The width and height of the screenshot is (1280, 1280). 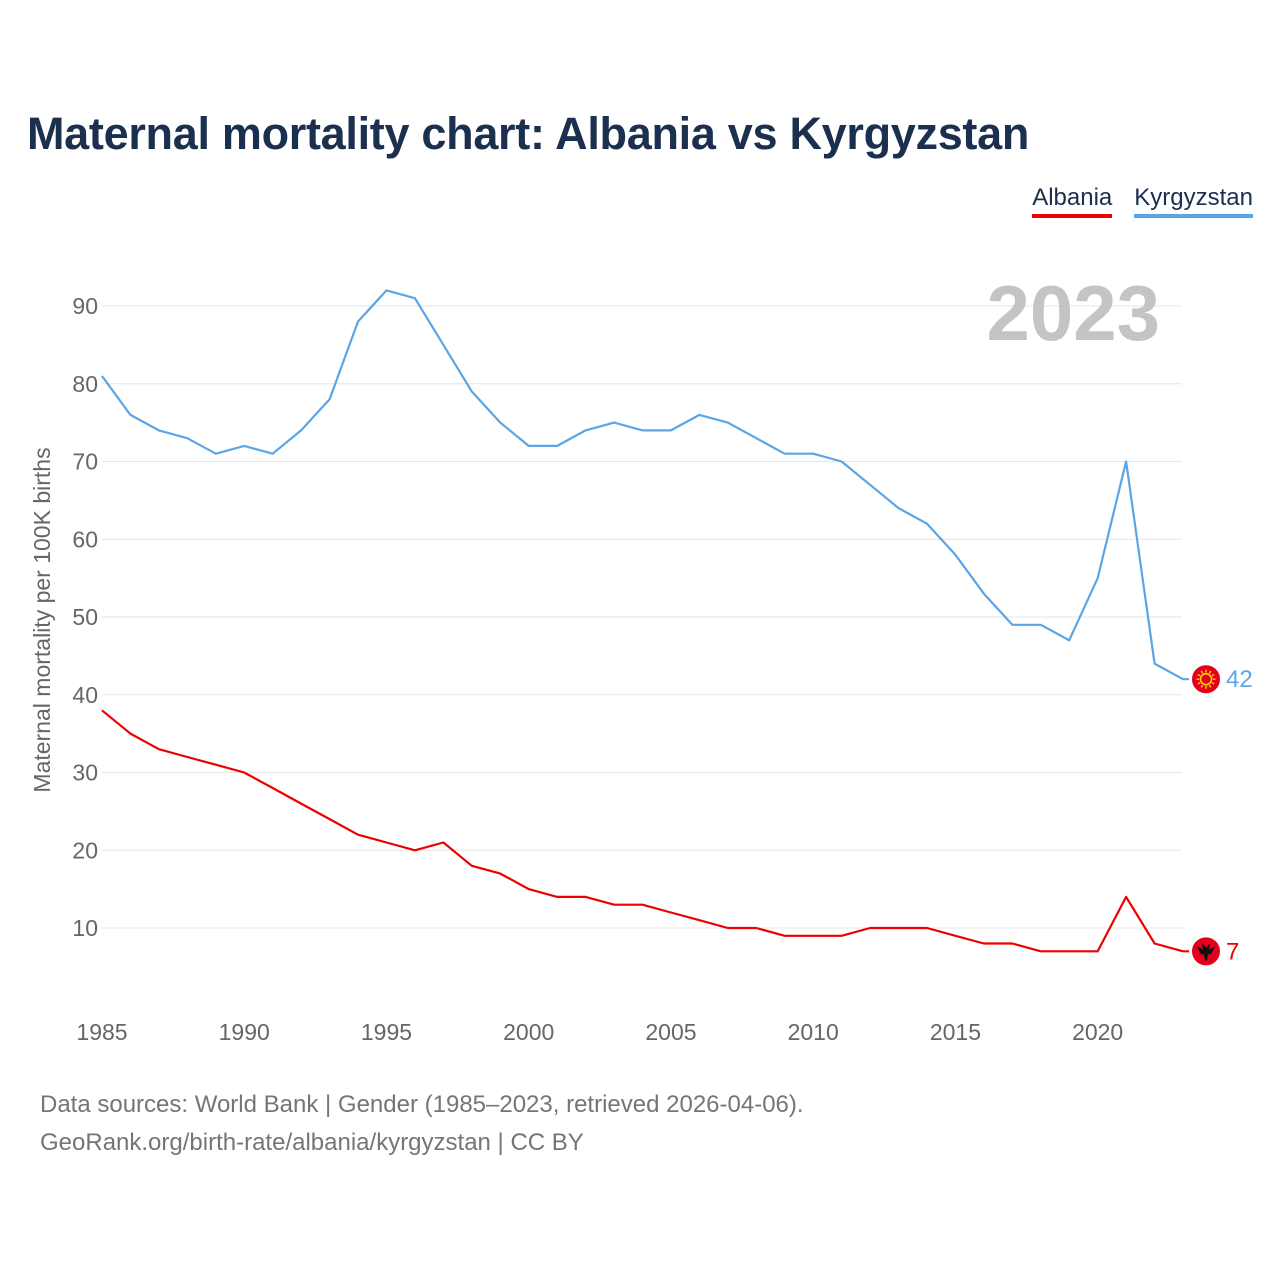 I want to click on y-tick-label: 70, so click(x=85, y=462).